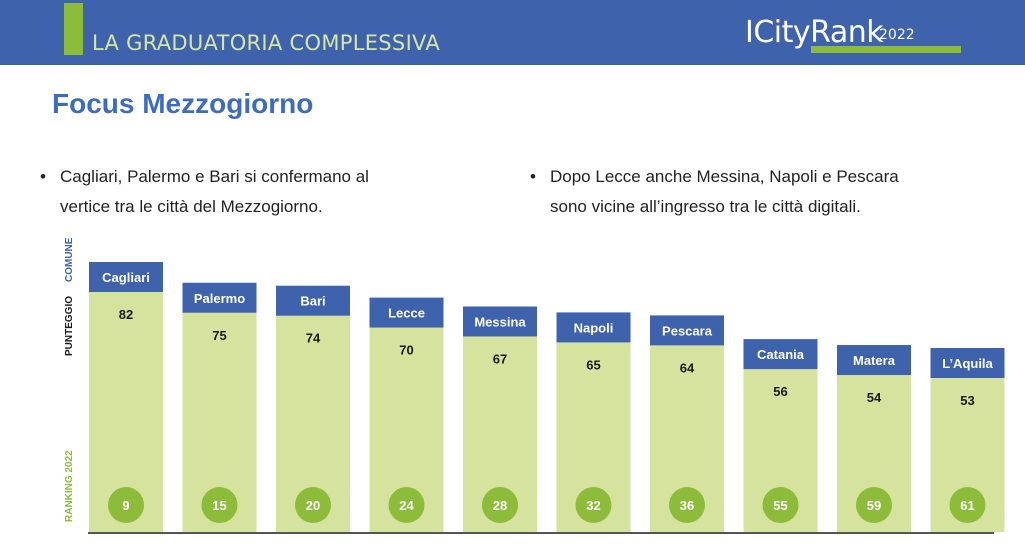 Image resolution: width=1025 pixels, height=555 pixels. I want to click on rank-label: 15, so click(219, 505).